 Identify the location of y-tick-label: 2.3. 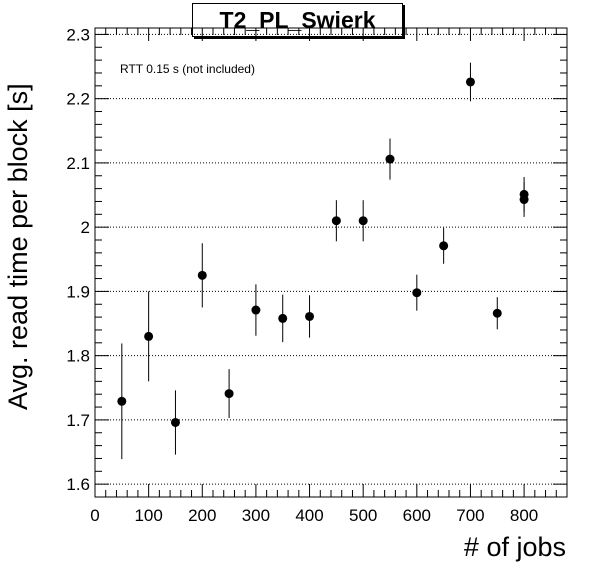
(78, 34).